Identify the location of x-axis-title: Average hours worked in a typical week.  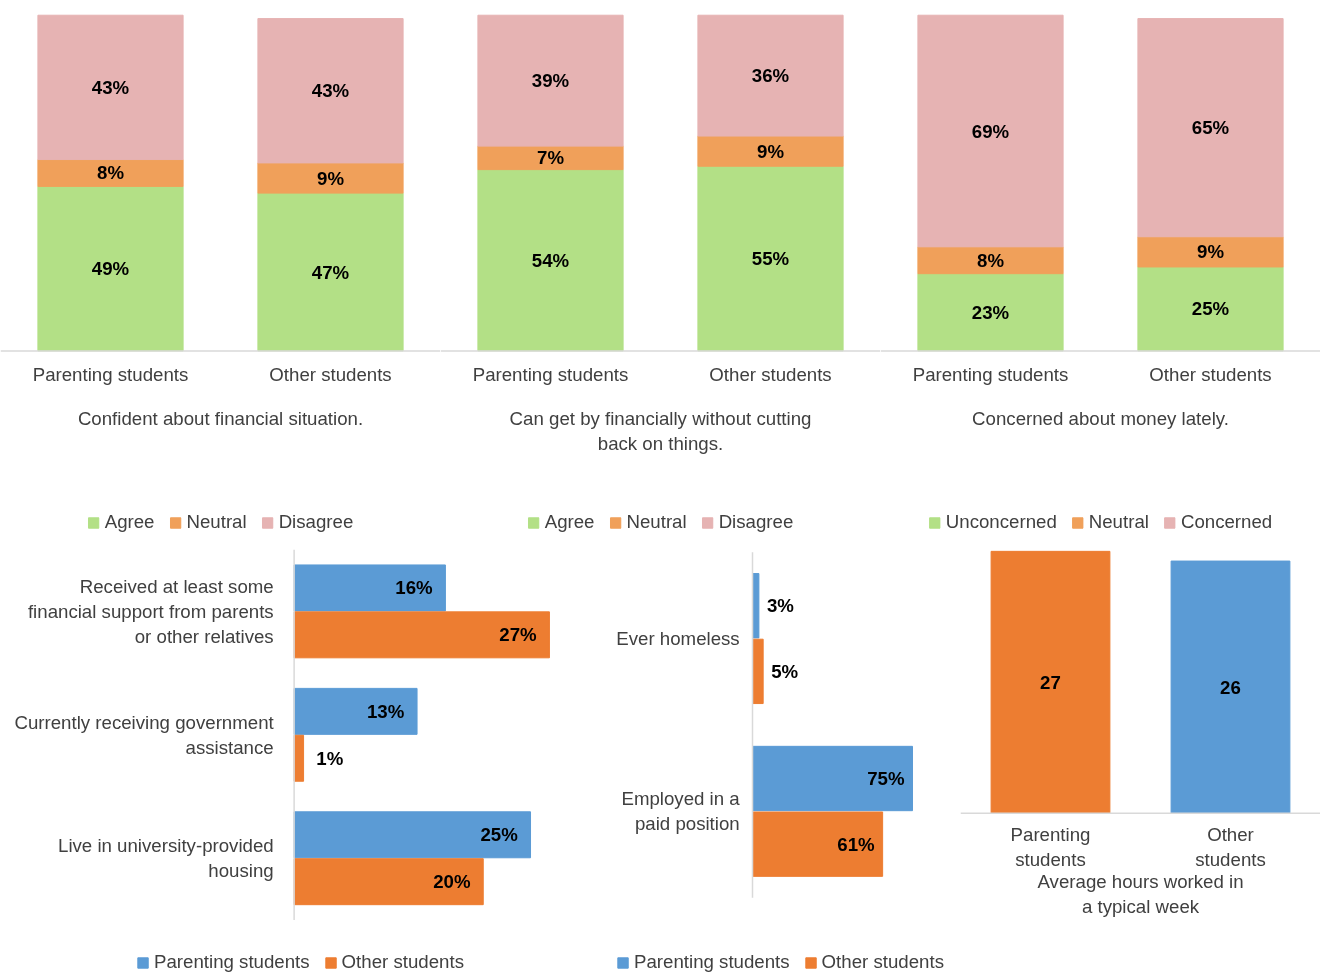
(1140, 893).